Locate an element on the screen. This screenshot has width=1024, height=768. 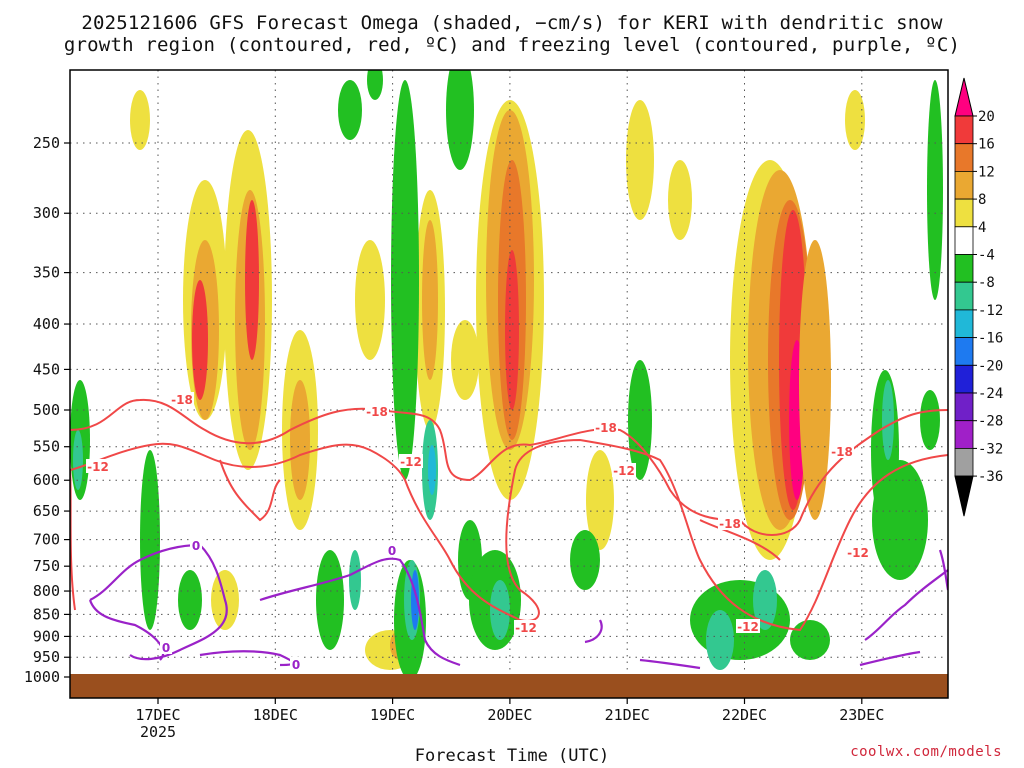
y-tick-label: 550 is located at coordinates (46, 447).